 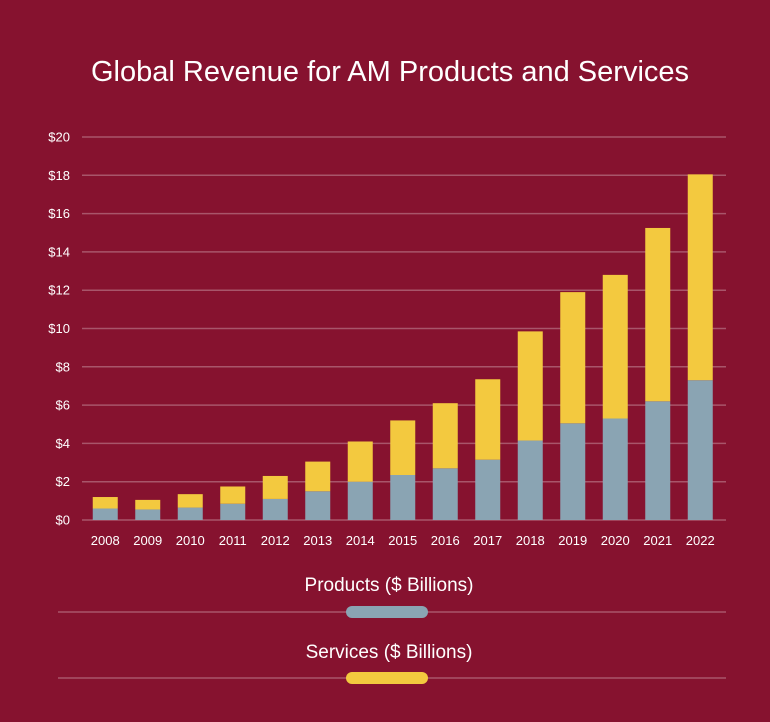 What do you see at coordinates (445, 436) in the screenshot?
I see `bar-services-2016` at bounding box center [445, 436].